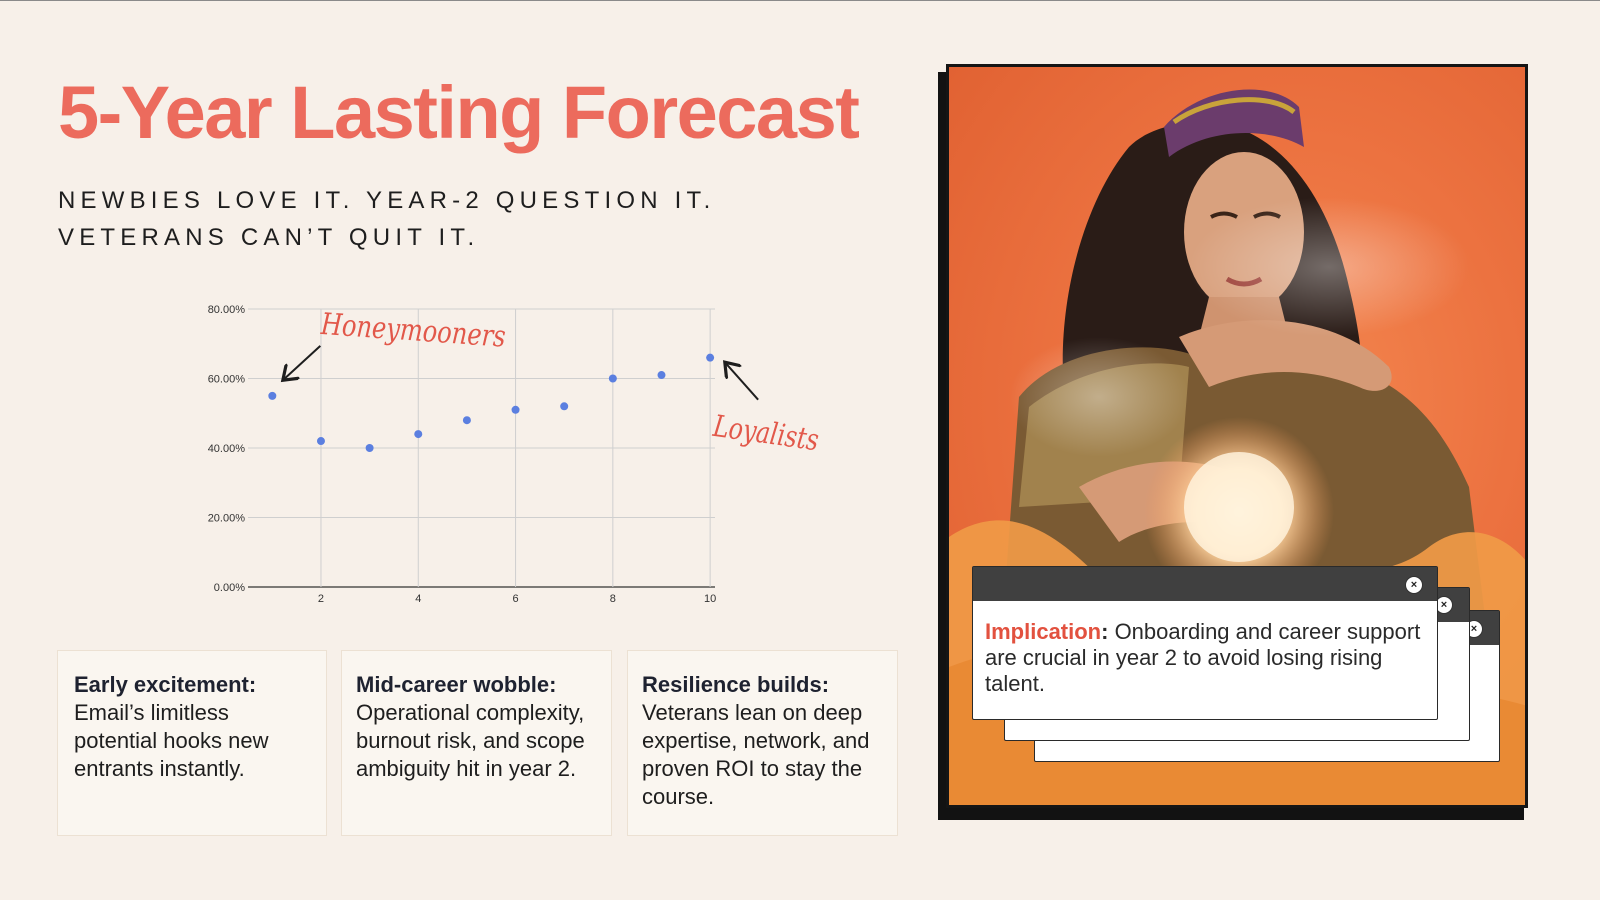  Describe the element at coordinates (418, 599) in the screenshot. I see `x-tick-label: 4` at that location.